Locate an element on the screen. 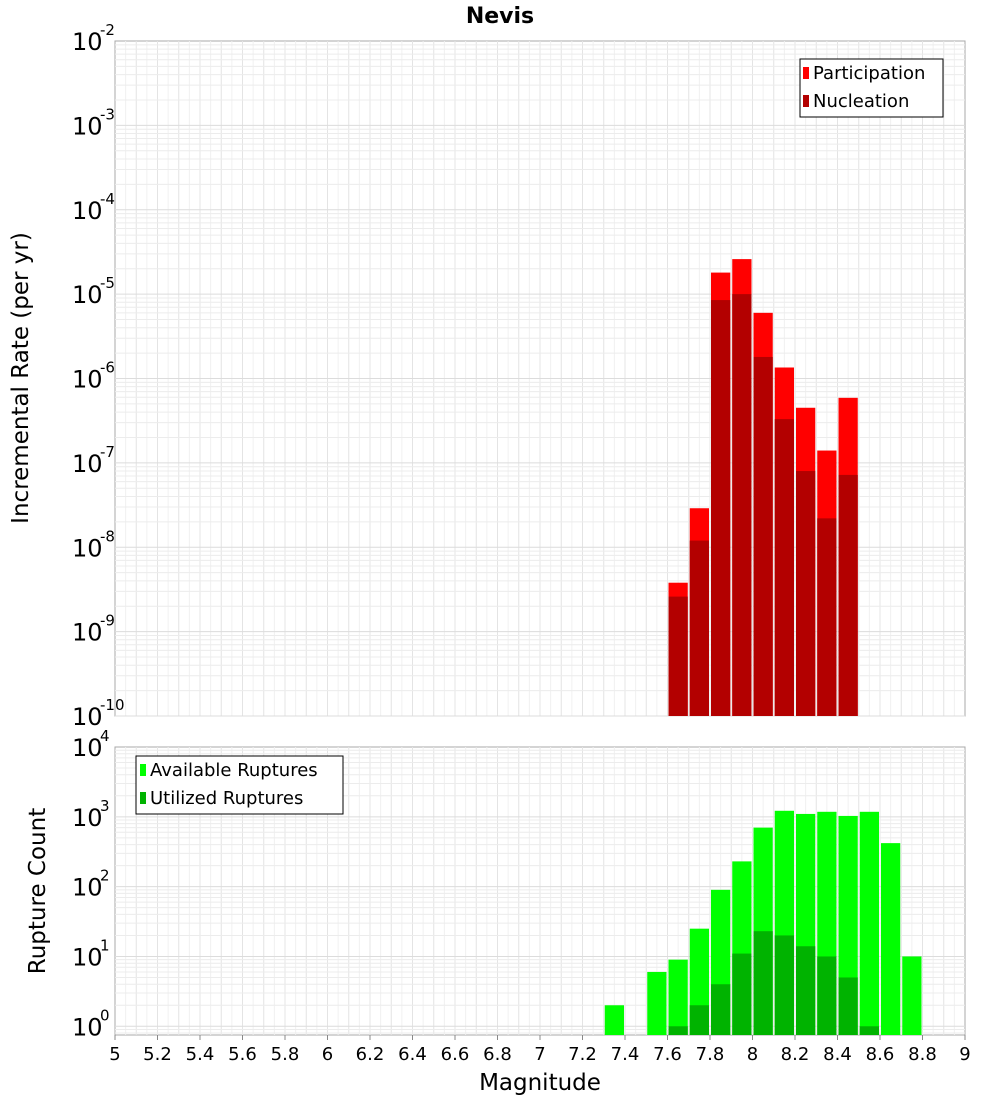  rate-legend: Participation Nucleation is located at coordinates (871, 88).